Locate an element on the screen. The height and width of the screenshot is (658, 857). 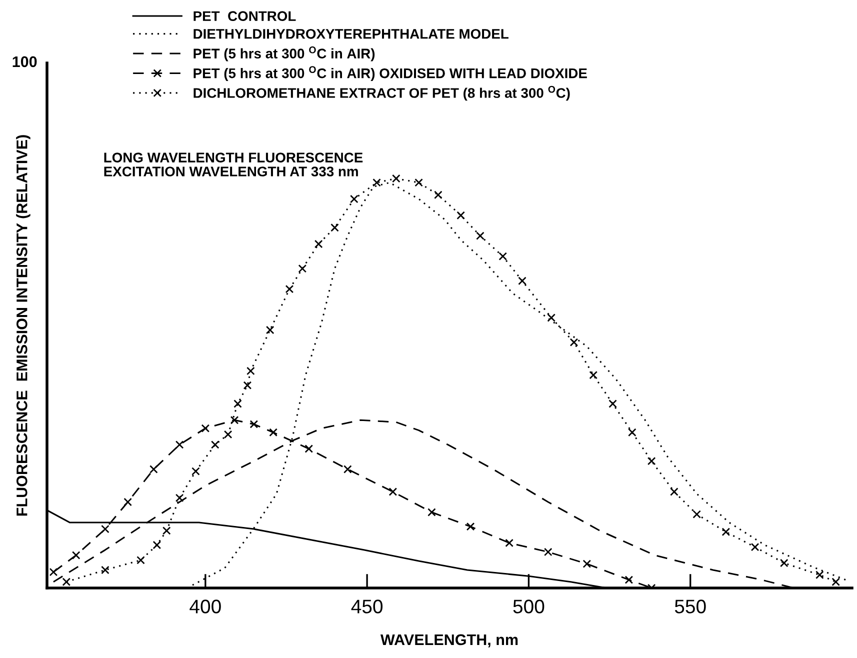
text: 100 is located at coordinates (24, 62).